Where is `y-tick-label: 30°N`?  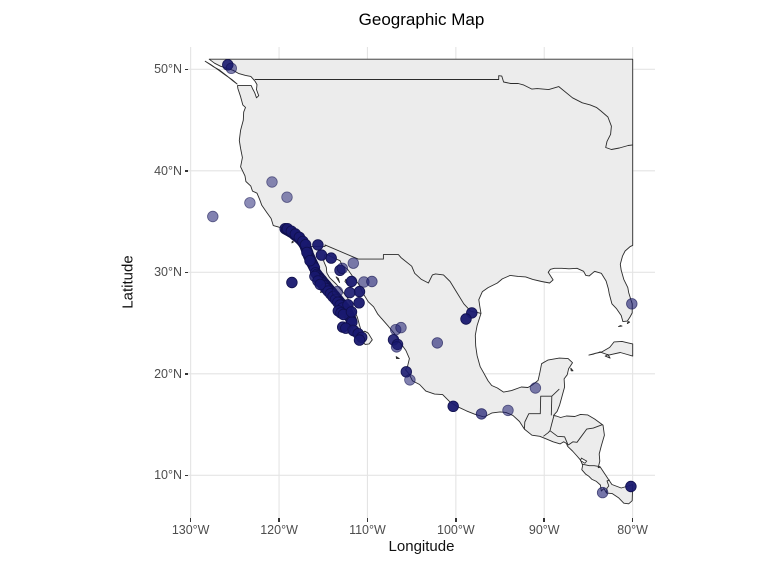 y-tick-label: 30°N is located at coordinates (168, 272).